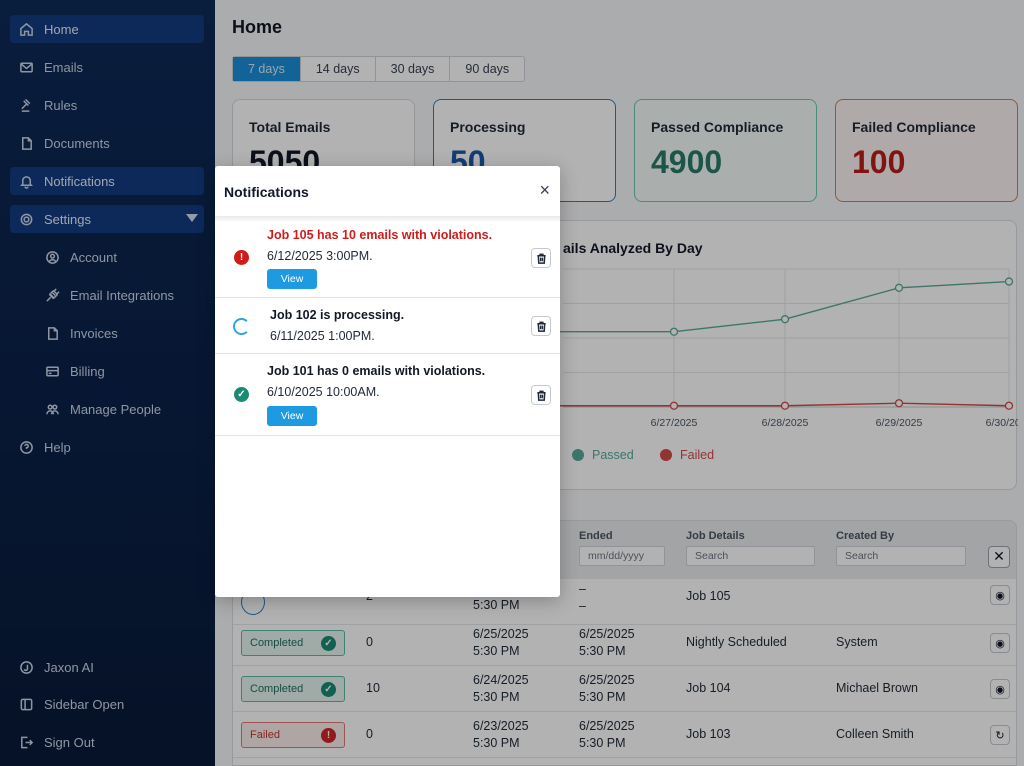  I want to click on sidebar-item-settings: Settings, so click(107, 219).